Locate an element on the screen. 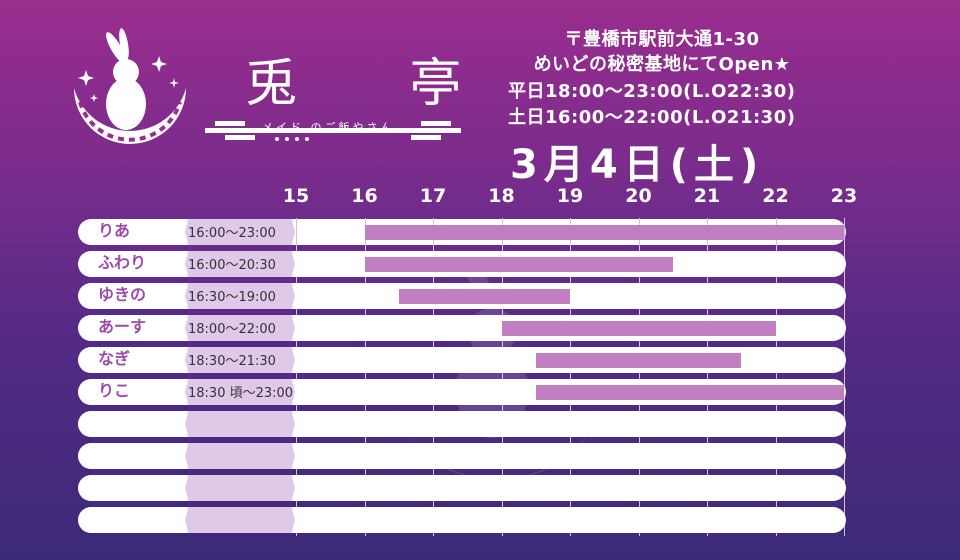 This screenshot has width=960, height=560. staff-name: ゆきの is located at coordinates (122, 294).